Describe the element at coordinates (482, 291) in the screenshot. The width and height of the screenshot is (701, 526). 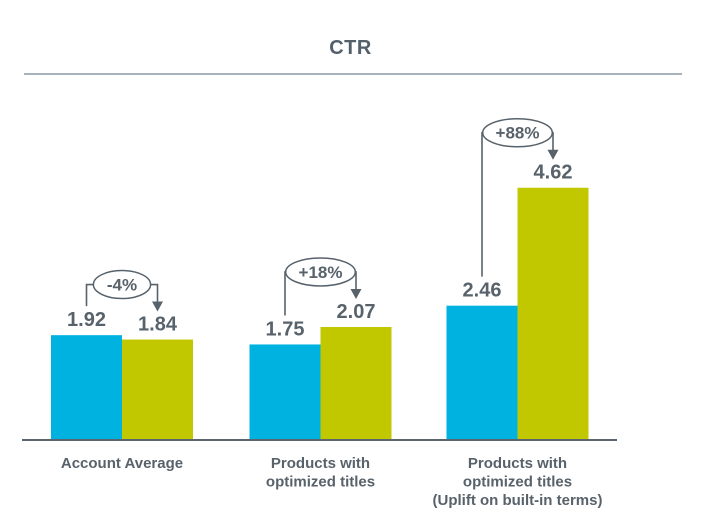
I see `value-label: 2.46` at that location.